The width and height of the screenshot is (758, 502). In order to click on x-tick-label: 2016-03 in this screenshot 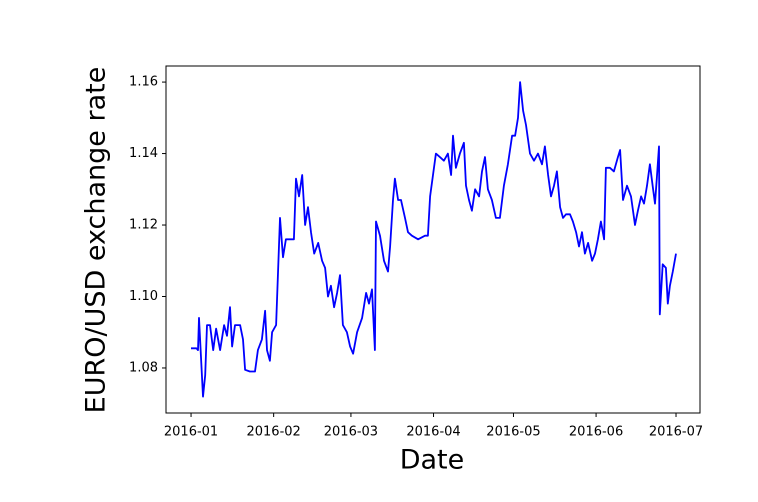, I will do `click(351, 432)`.